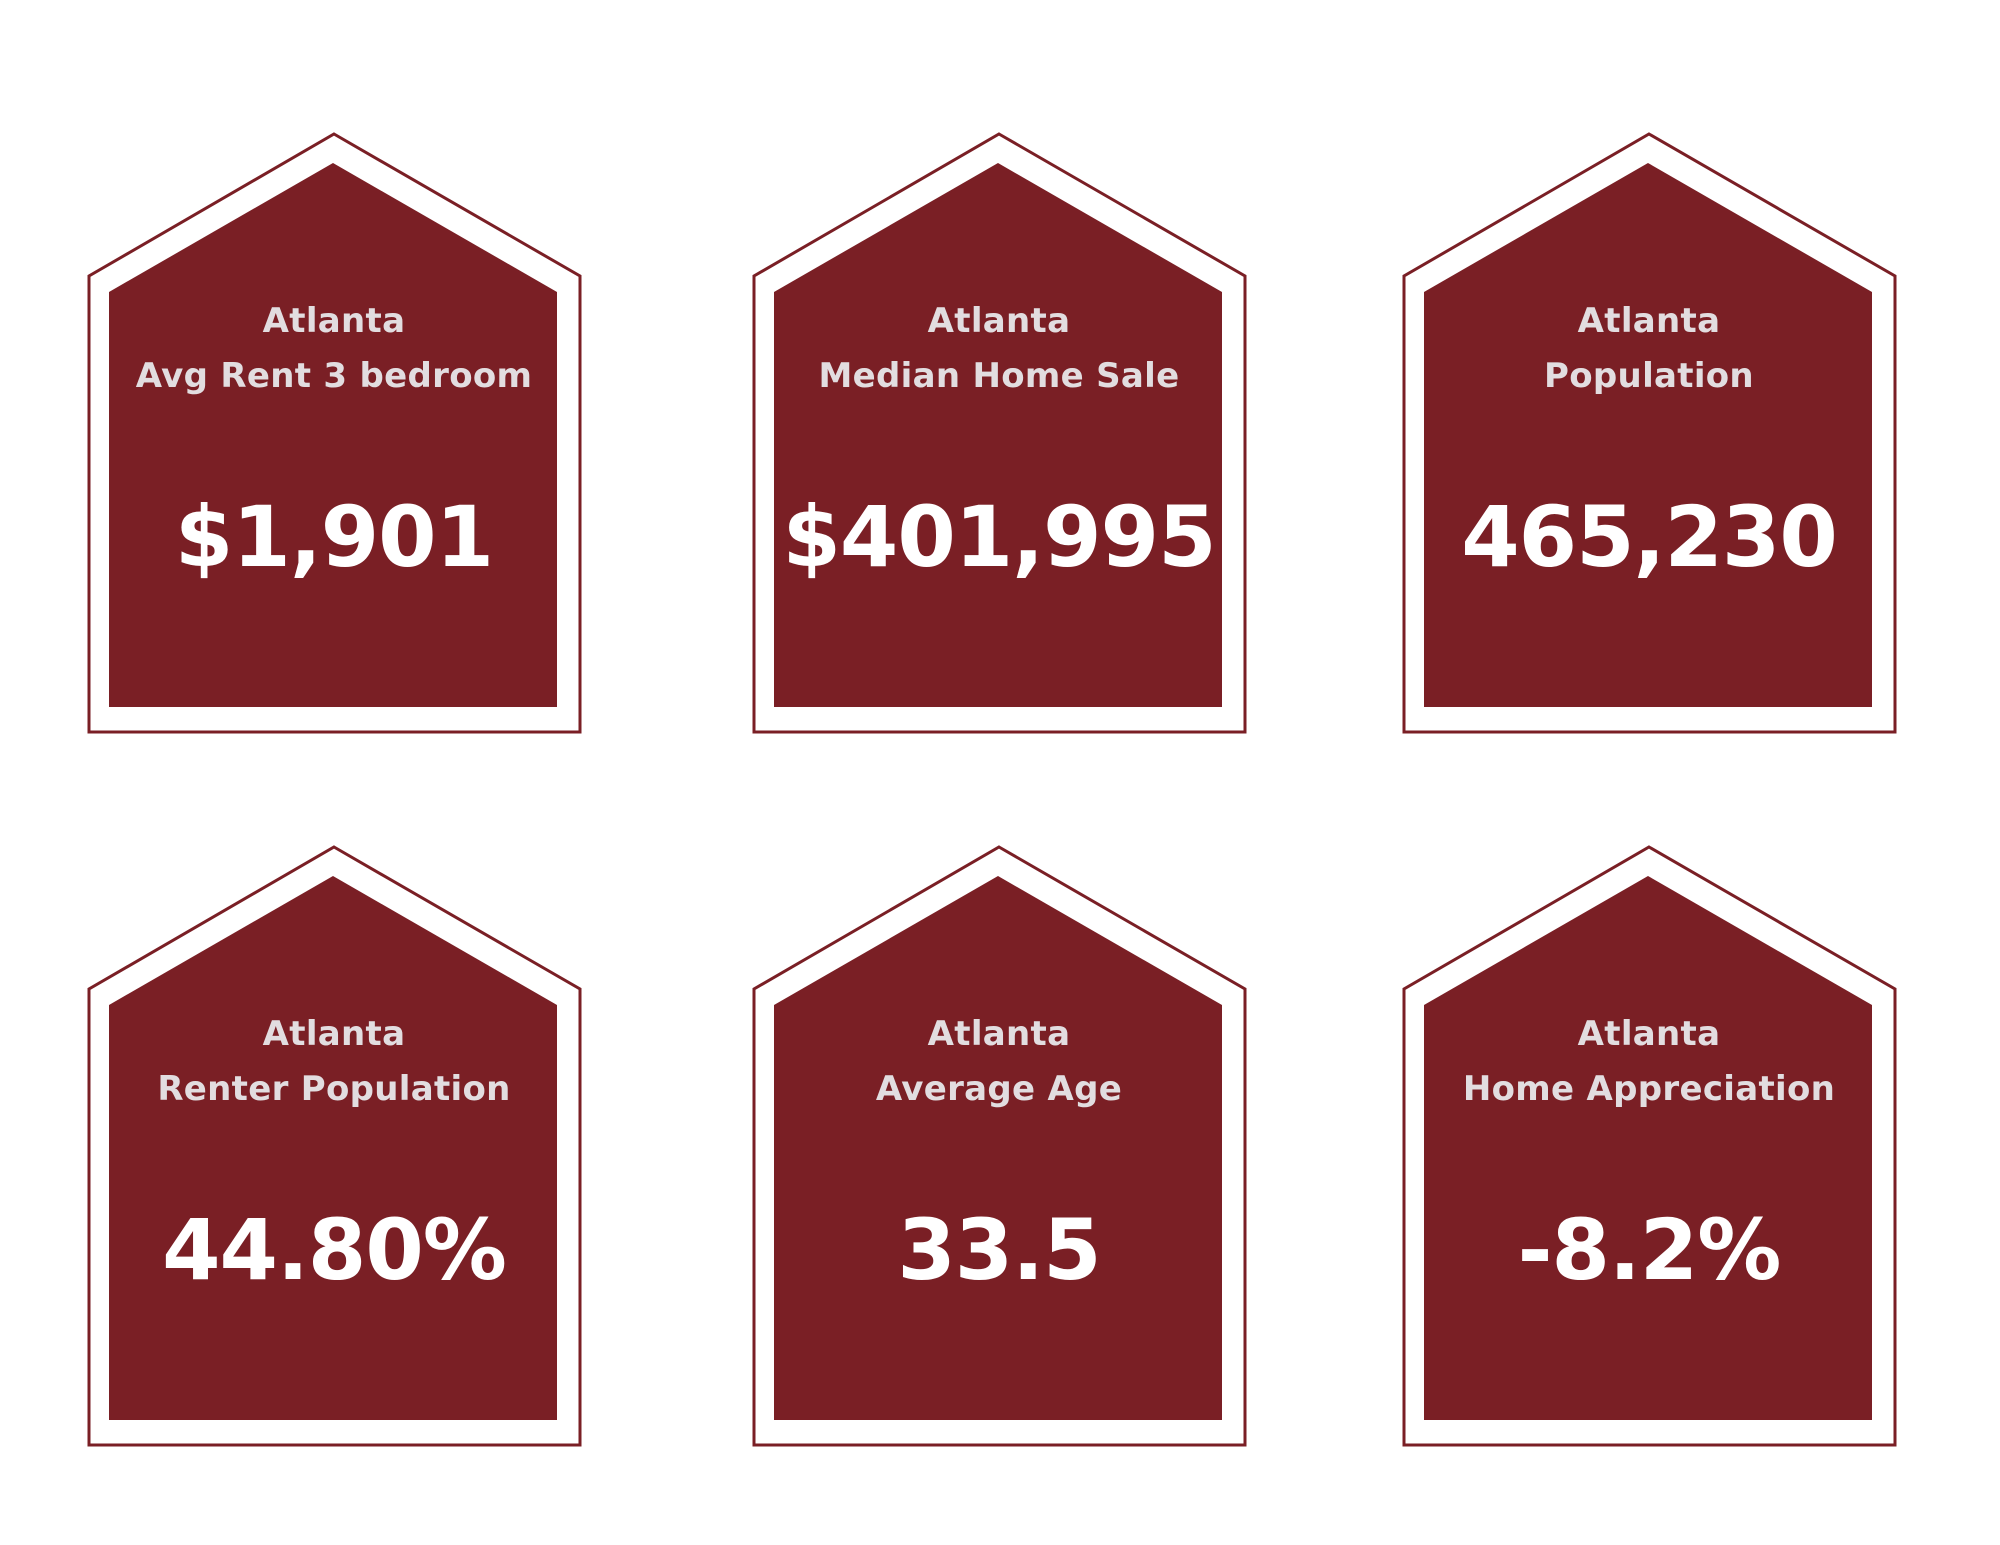  What do you see at coordinates (334, 1062) in the screenshot?
I see `stat-label: Atlanta Renter Population` at bounding box center [334, 1062].